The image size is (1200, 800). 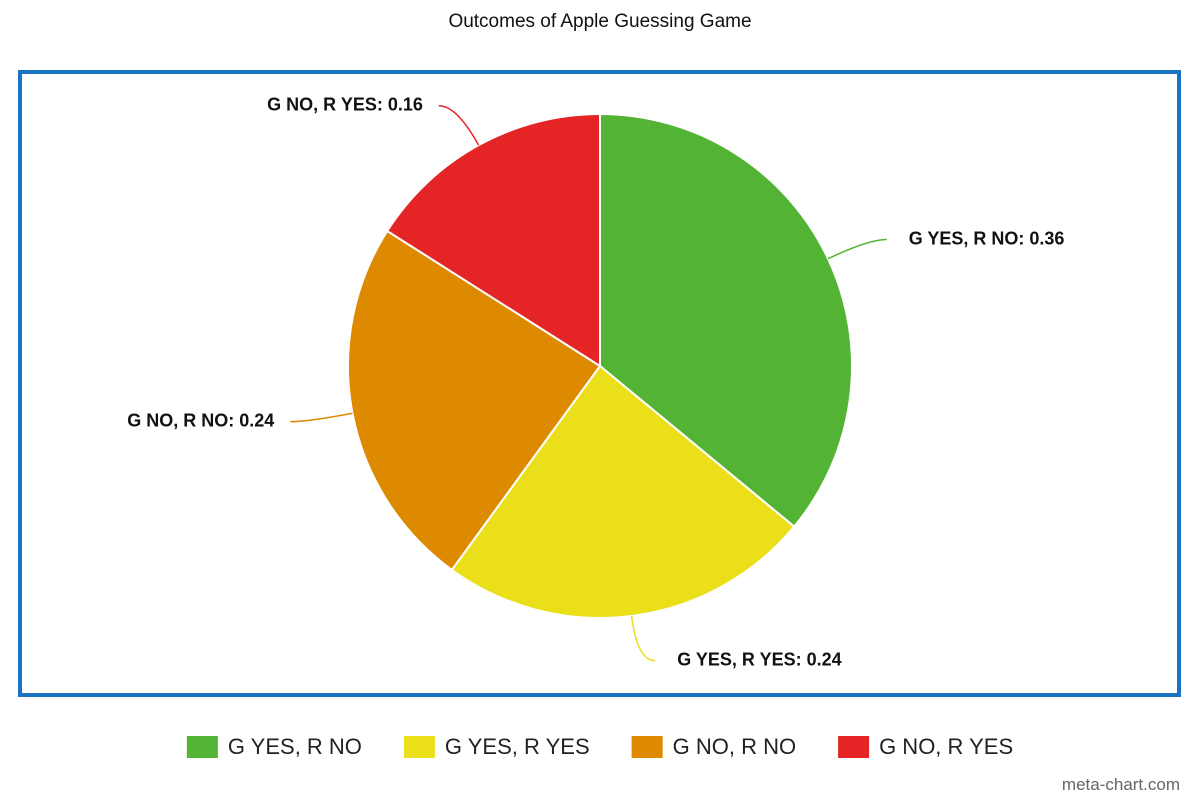 I want to click on legend-label: G NO, R YES, so click(x=946, y=746).